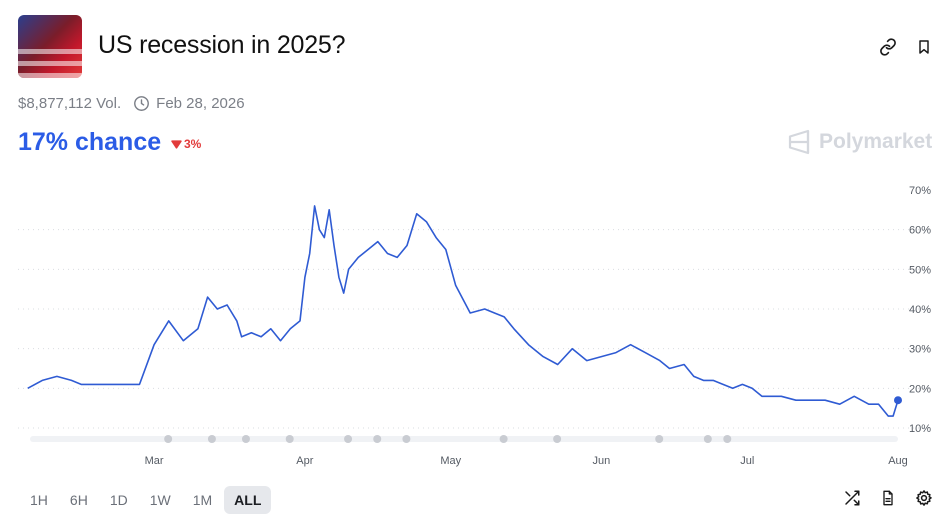 The height and width of the screenshot is (521, 947). Describe the element at coordinates (924, 498) in the screenshot. I see `gear-icon` at that location.